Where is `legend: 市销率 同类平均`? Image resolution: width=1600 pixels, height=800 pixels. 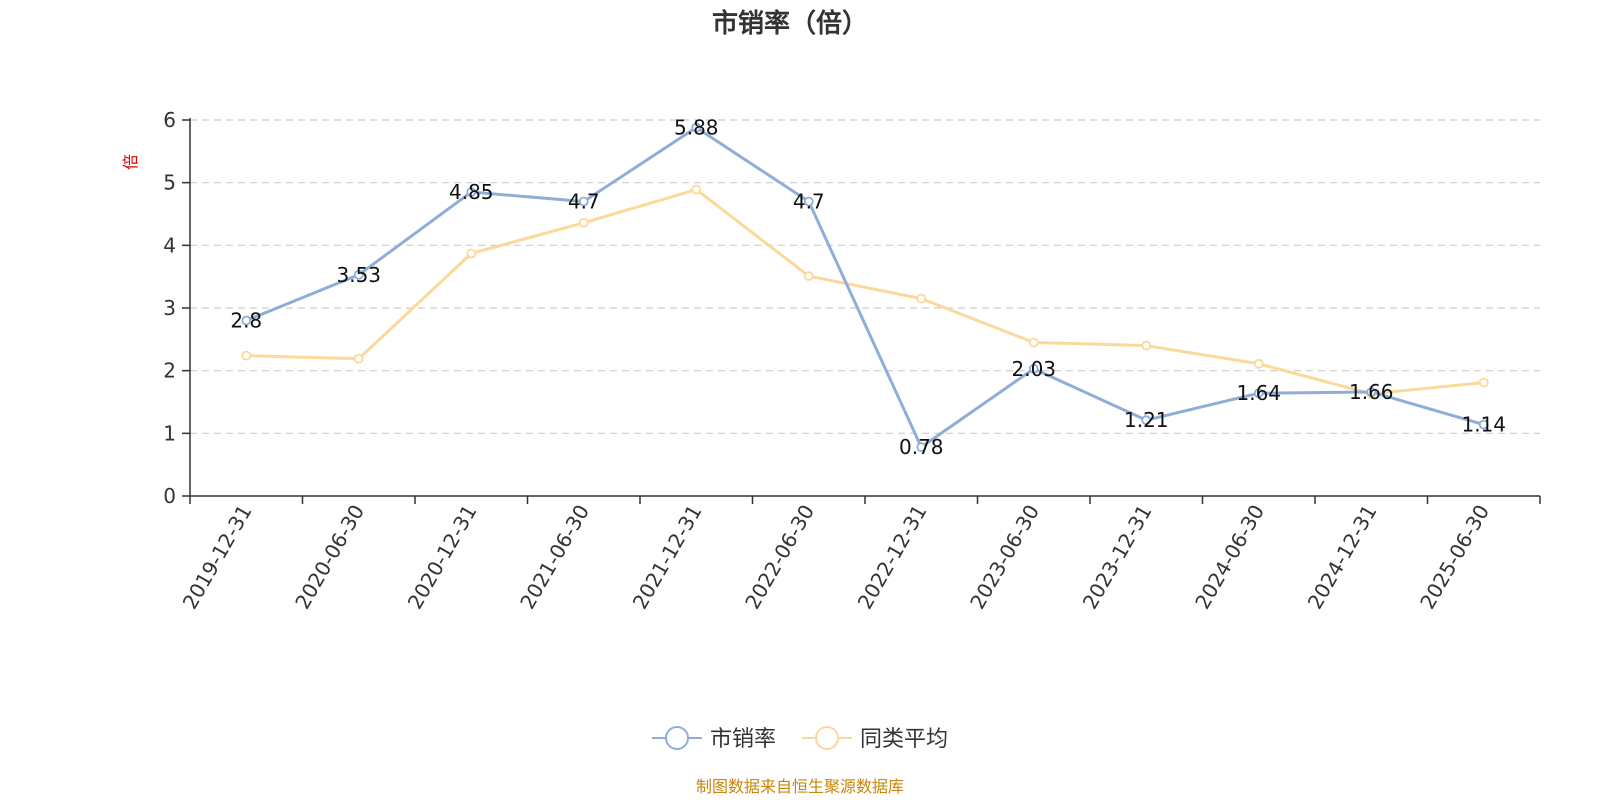
legend: 市销率 同类平均 is located at coordinates (800, 739).